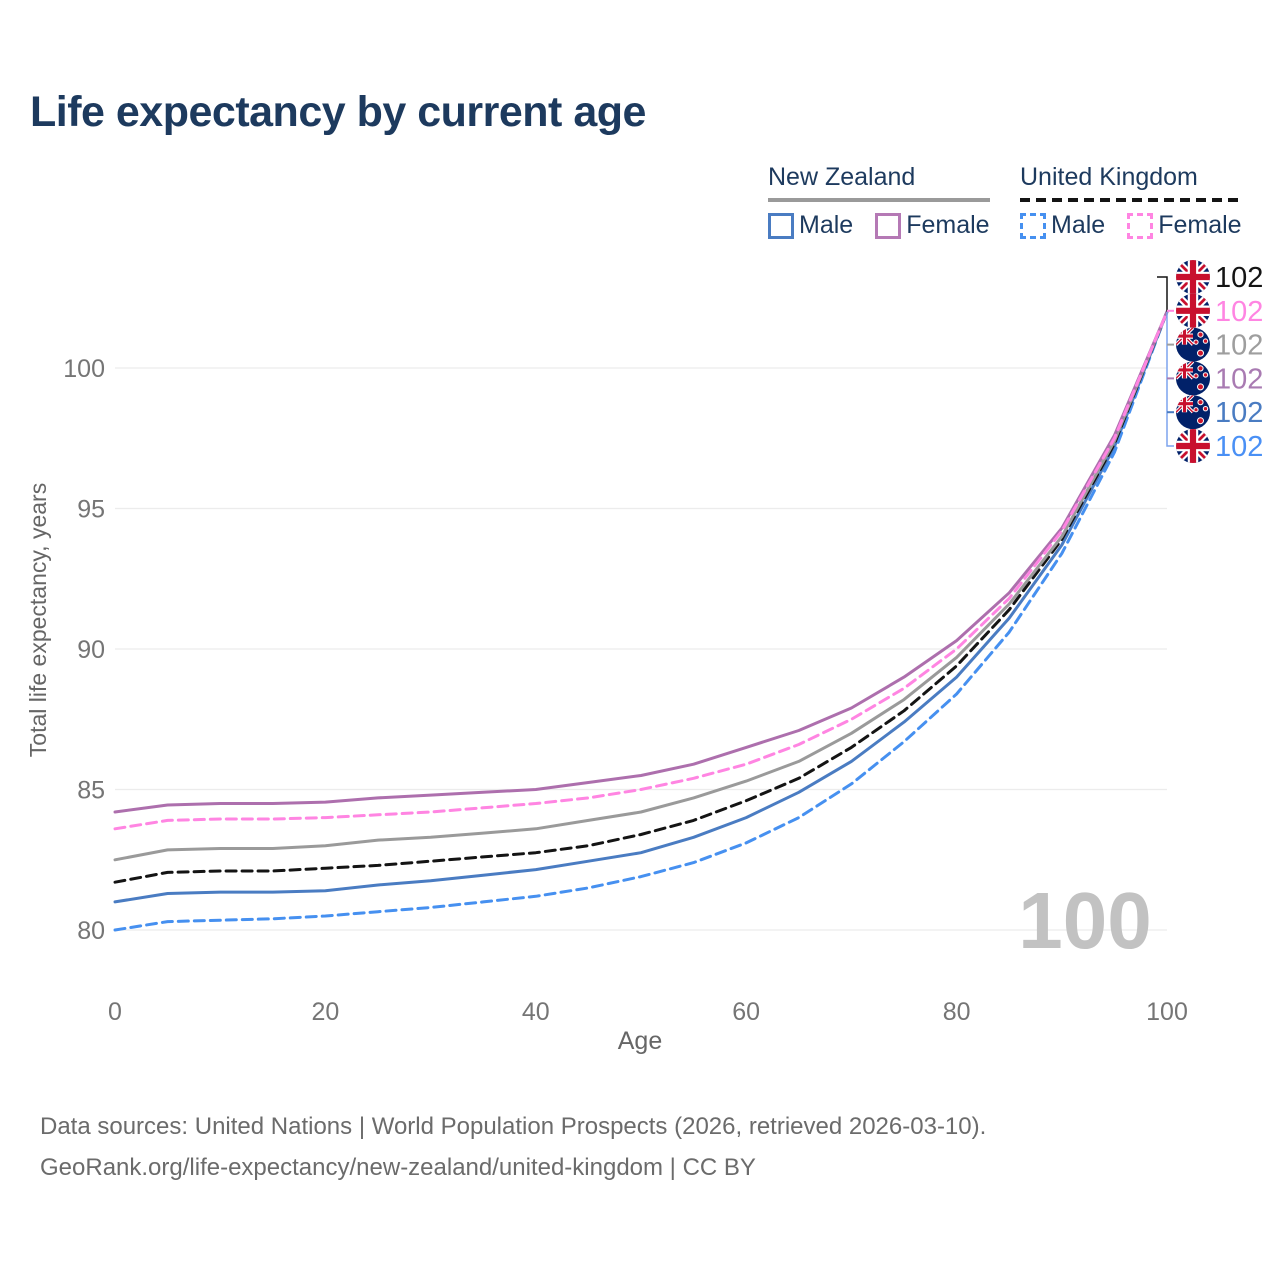  I want to click on legend-label-uk-male: Male, so click(1078, 225).